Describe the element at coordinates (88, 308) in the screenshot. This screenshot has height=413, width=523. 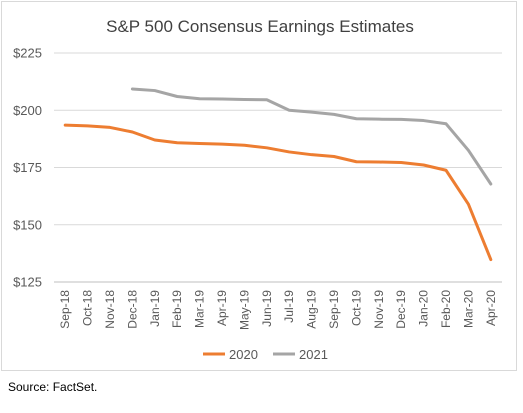
I see `x-tick-label: Oct-18` at that location.